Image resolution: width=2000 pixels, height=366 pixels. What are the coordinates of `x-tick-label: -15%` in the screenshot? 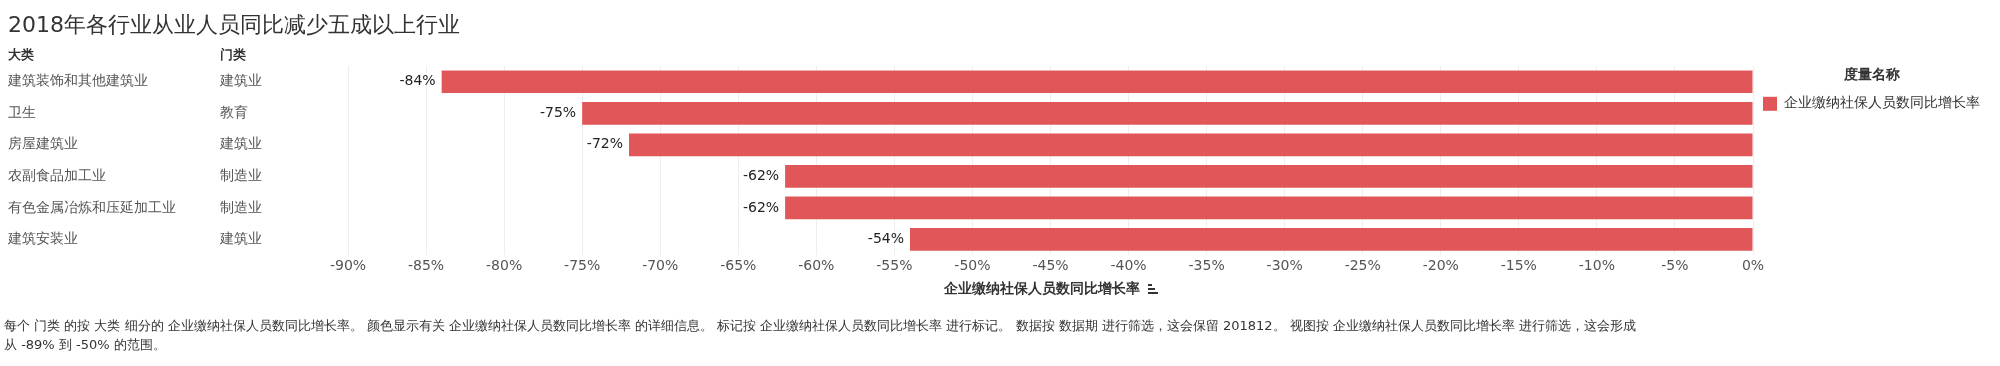 It's located at (1518, 265).